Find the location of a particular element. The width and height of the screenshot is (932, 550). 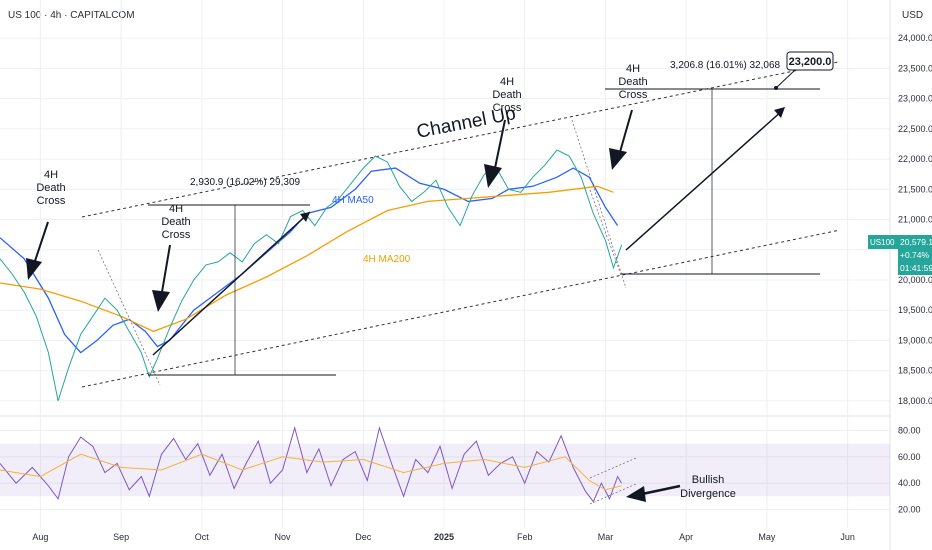

rsi-tick-label: 20.00 is located at coordinates (909, 509).